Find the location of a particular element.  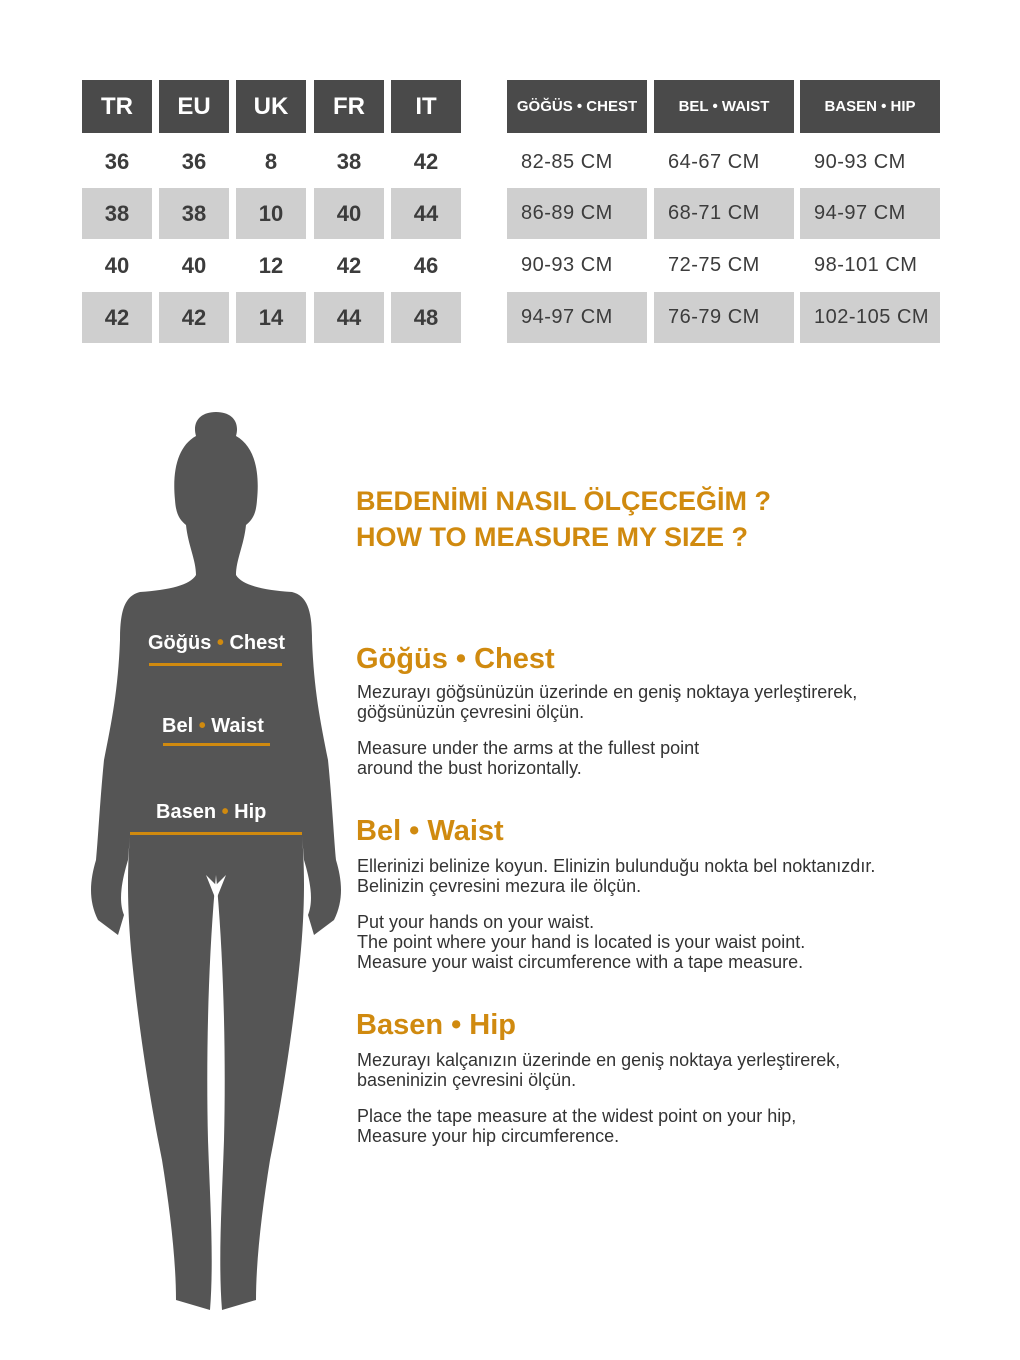

size-cell: 12 is located at coordinates (271, 265).